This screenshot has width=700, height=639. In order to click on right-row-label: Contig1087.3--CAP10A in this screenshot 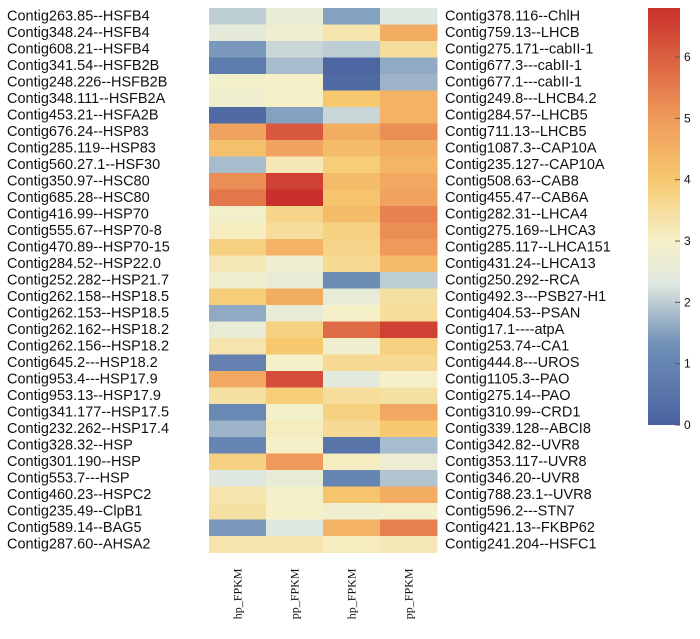, I will do `click(521, 148)`.